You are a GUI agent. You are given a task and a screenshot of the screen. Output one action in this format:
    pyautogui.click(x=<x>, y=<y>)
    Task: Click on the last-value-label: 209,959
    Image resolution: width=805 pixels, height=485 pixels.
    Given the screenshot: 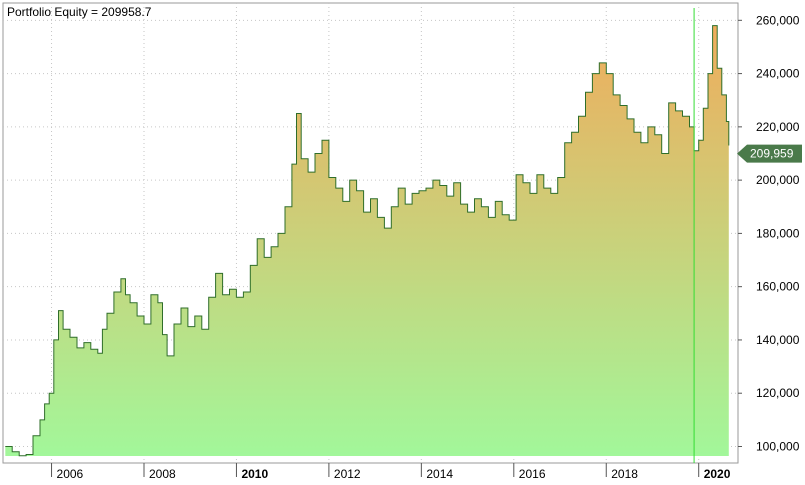 What is the action you would take?
    pyautogui.click(x=772, y=154)
    